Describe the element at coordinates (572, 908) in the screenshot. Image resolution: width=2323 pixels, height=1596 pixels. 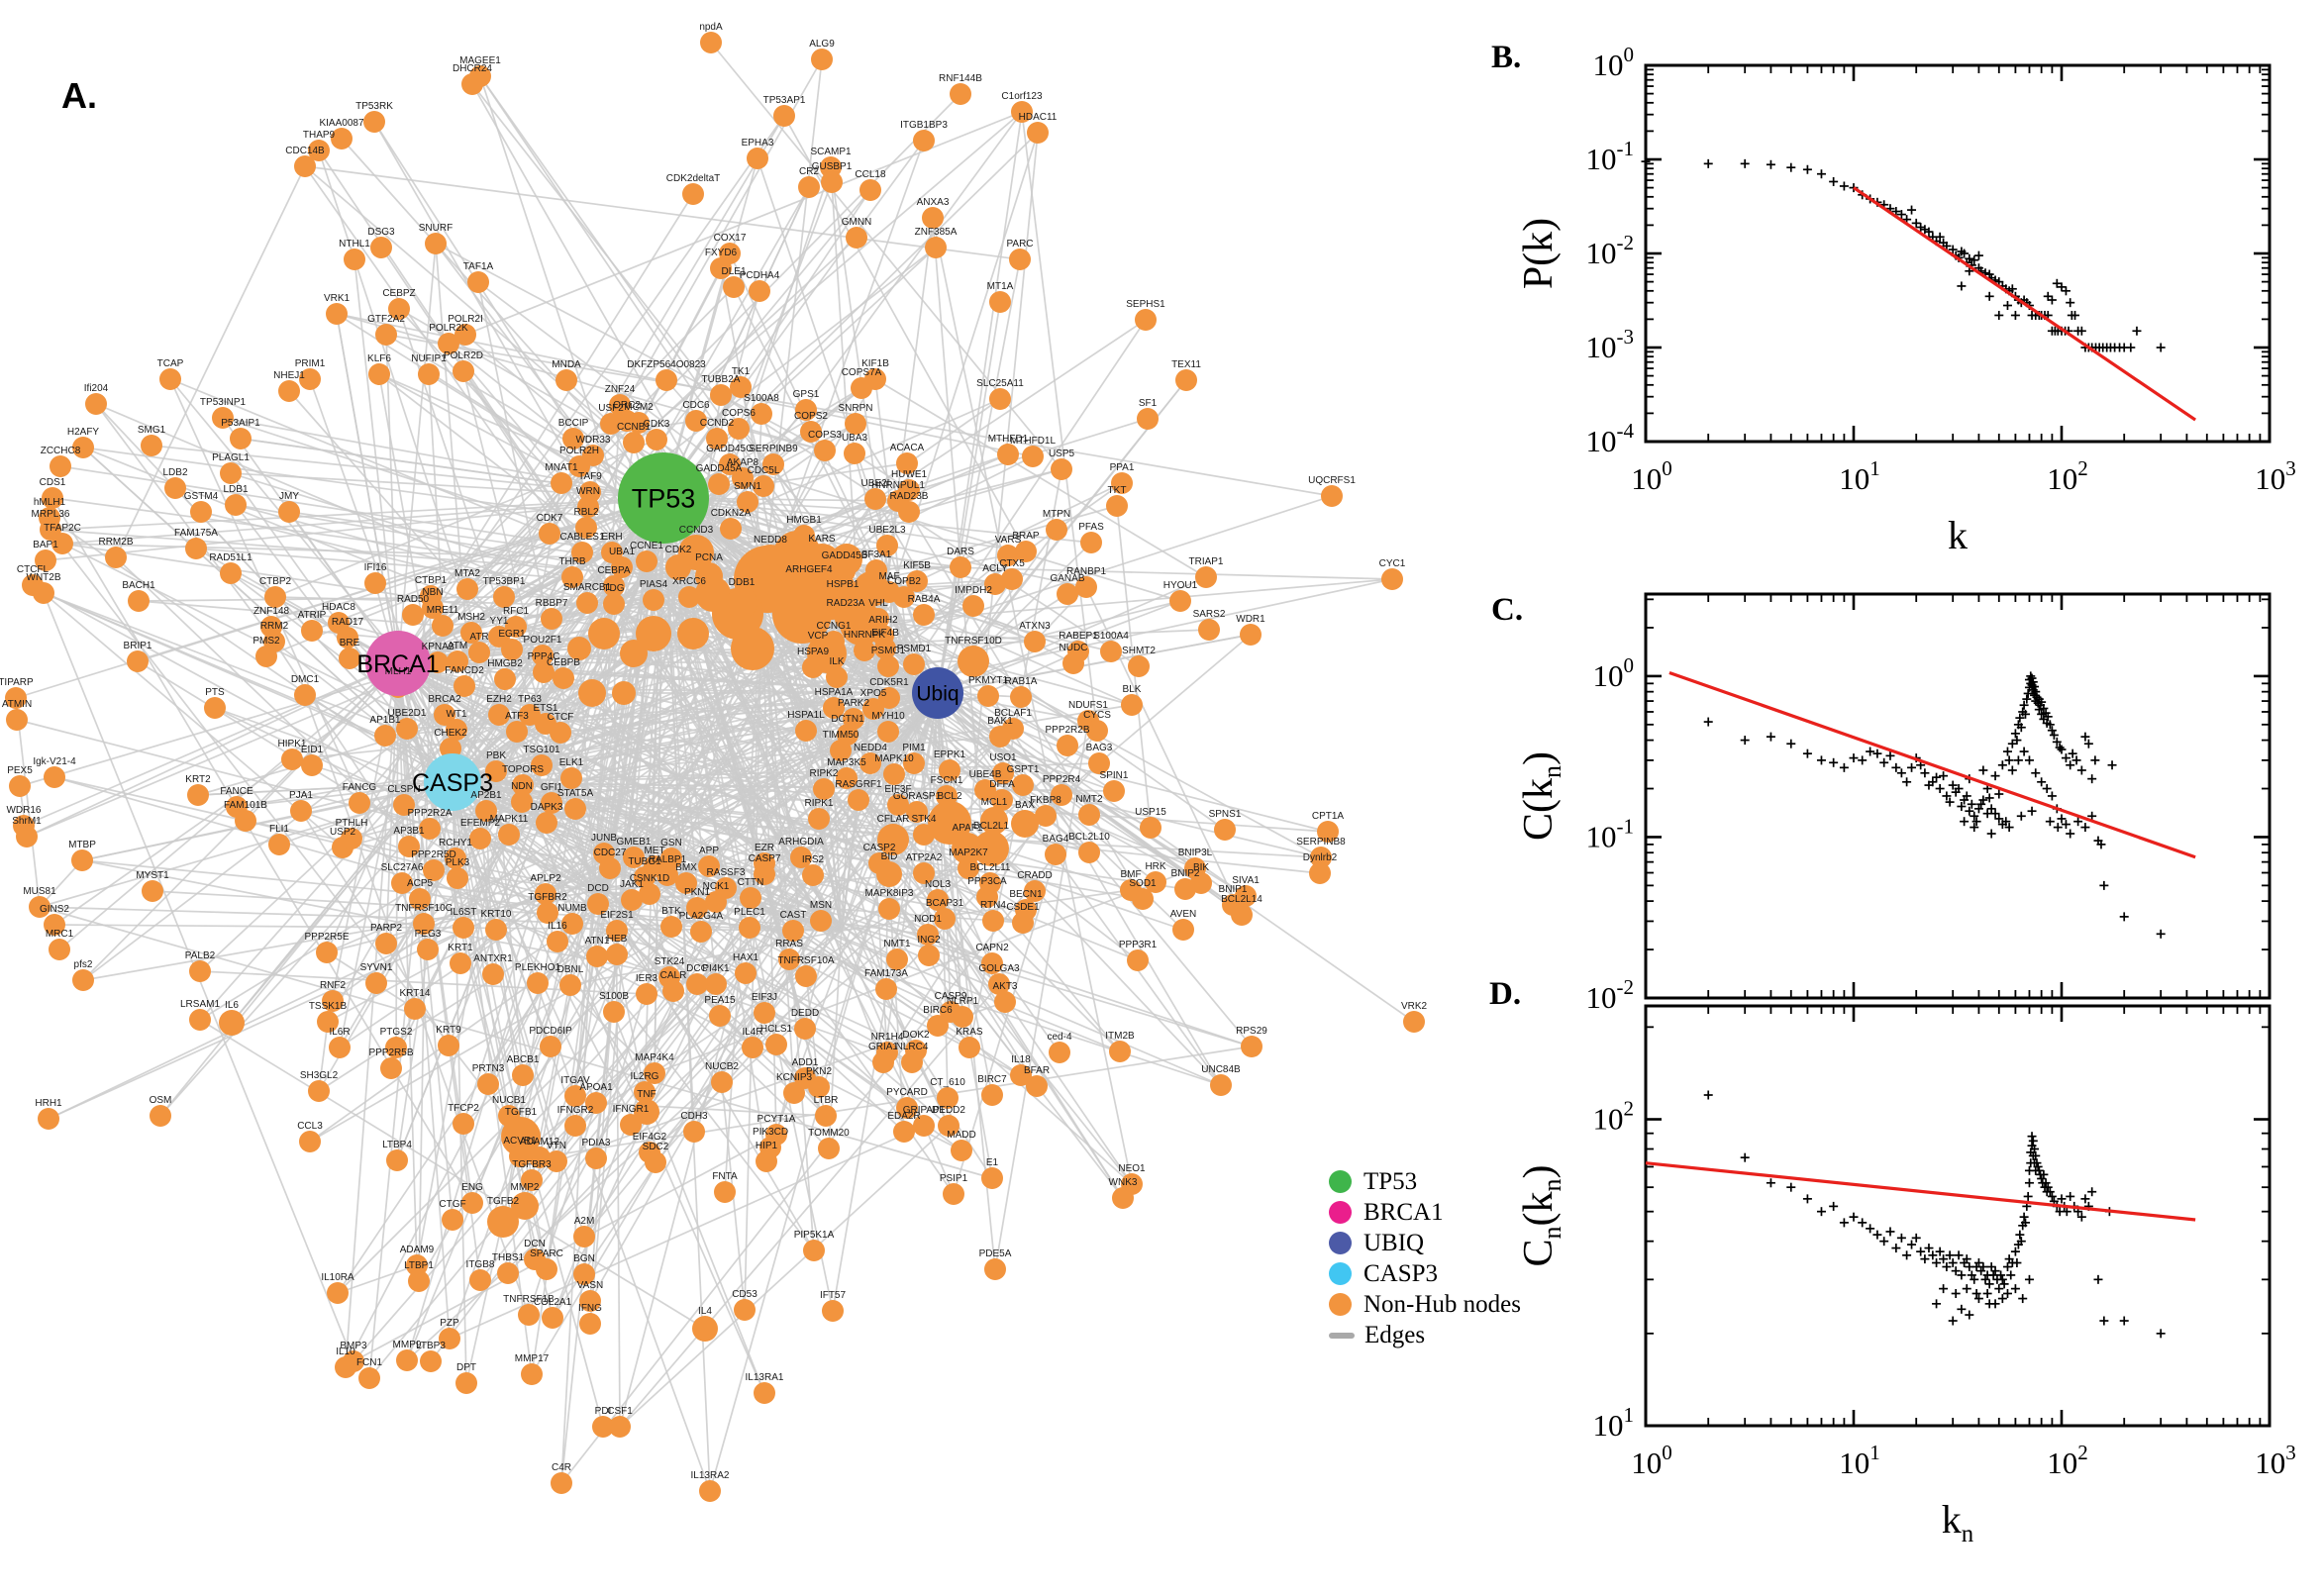
I see `svg-text: NUMB` at that location.